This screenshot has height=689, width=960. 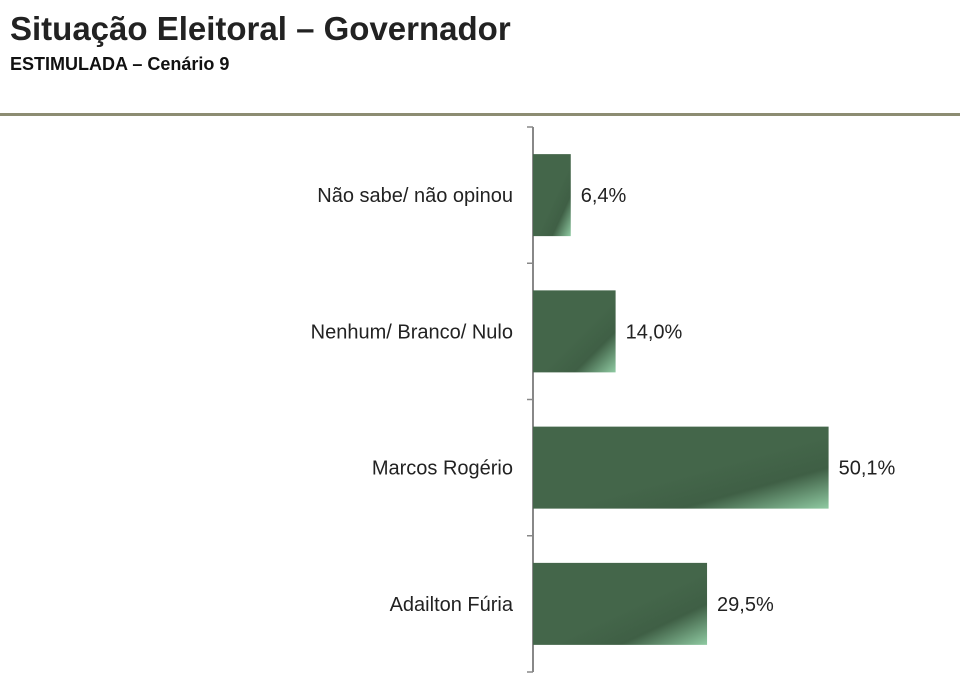 I want to click on data-label: 6,4%, so click(x=604, y=196).